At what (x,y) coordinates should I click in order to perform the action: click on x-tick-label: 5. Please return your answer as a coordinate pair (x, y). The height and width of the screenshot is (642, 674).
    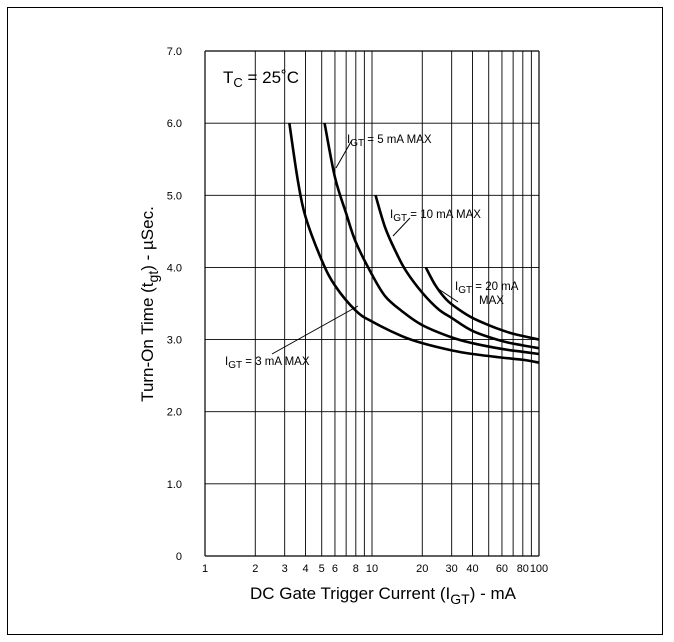
    Looking at the image, I should click on (322, 569).